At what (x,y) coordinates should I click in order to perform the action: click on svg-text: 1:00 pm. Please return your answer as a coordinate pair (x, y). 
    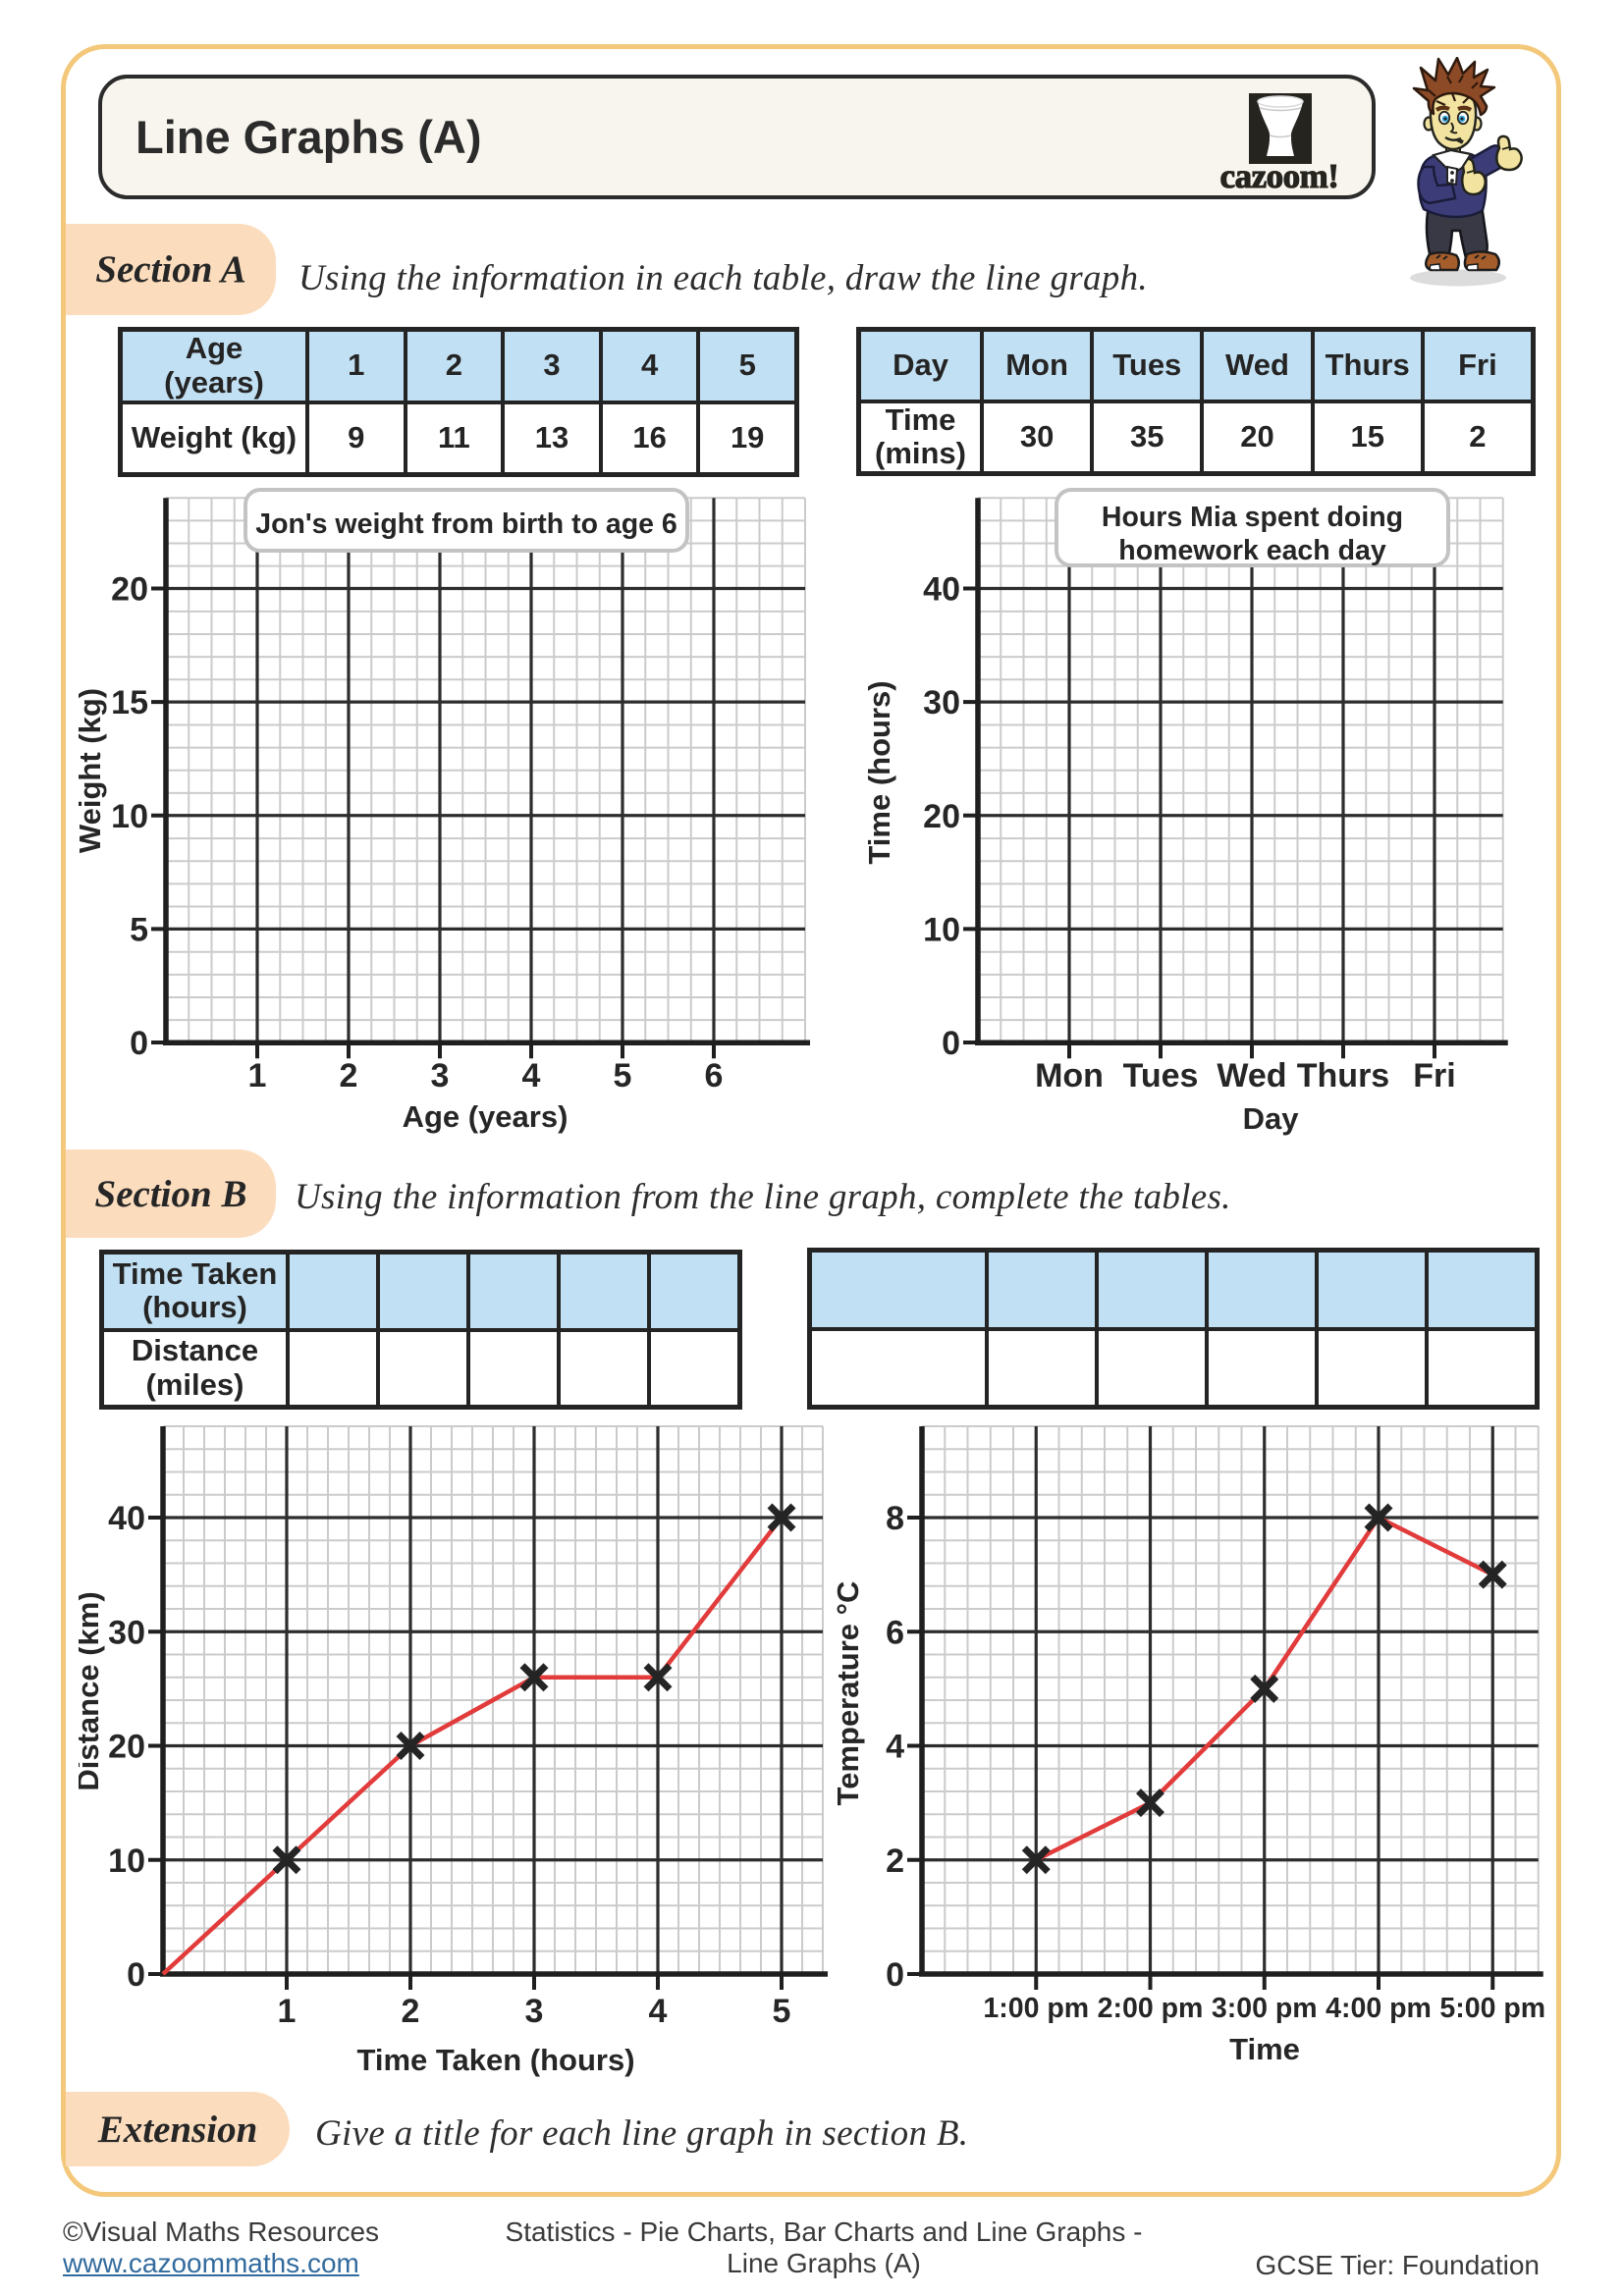
    Looking at the image, I should click on (1036, 2008).